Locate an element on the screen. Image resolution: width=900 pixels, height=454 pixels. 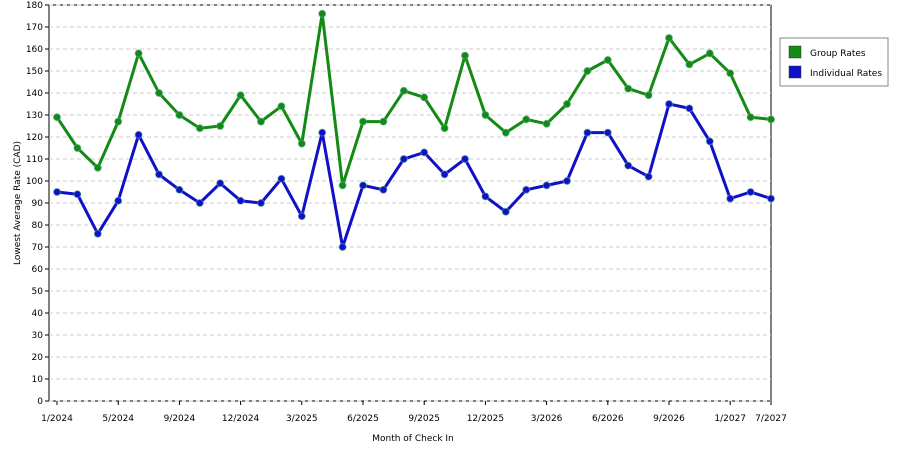
y-tick-label: 50 is located at coordinates (38, 292).